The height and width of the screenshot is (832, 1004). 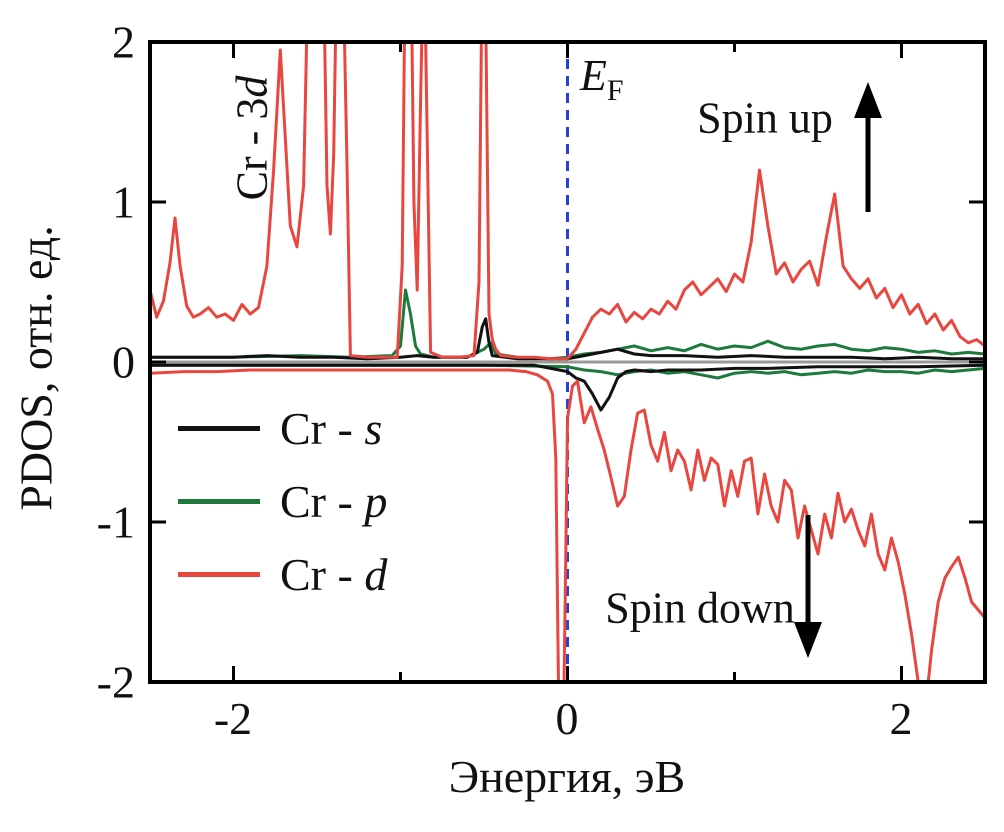 I want to click on legend-item-p: Cr - p, so click(x=282, y=501).